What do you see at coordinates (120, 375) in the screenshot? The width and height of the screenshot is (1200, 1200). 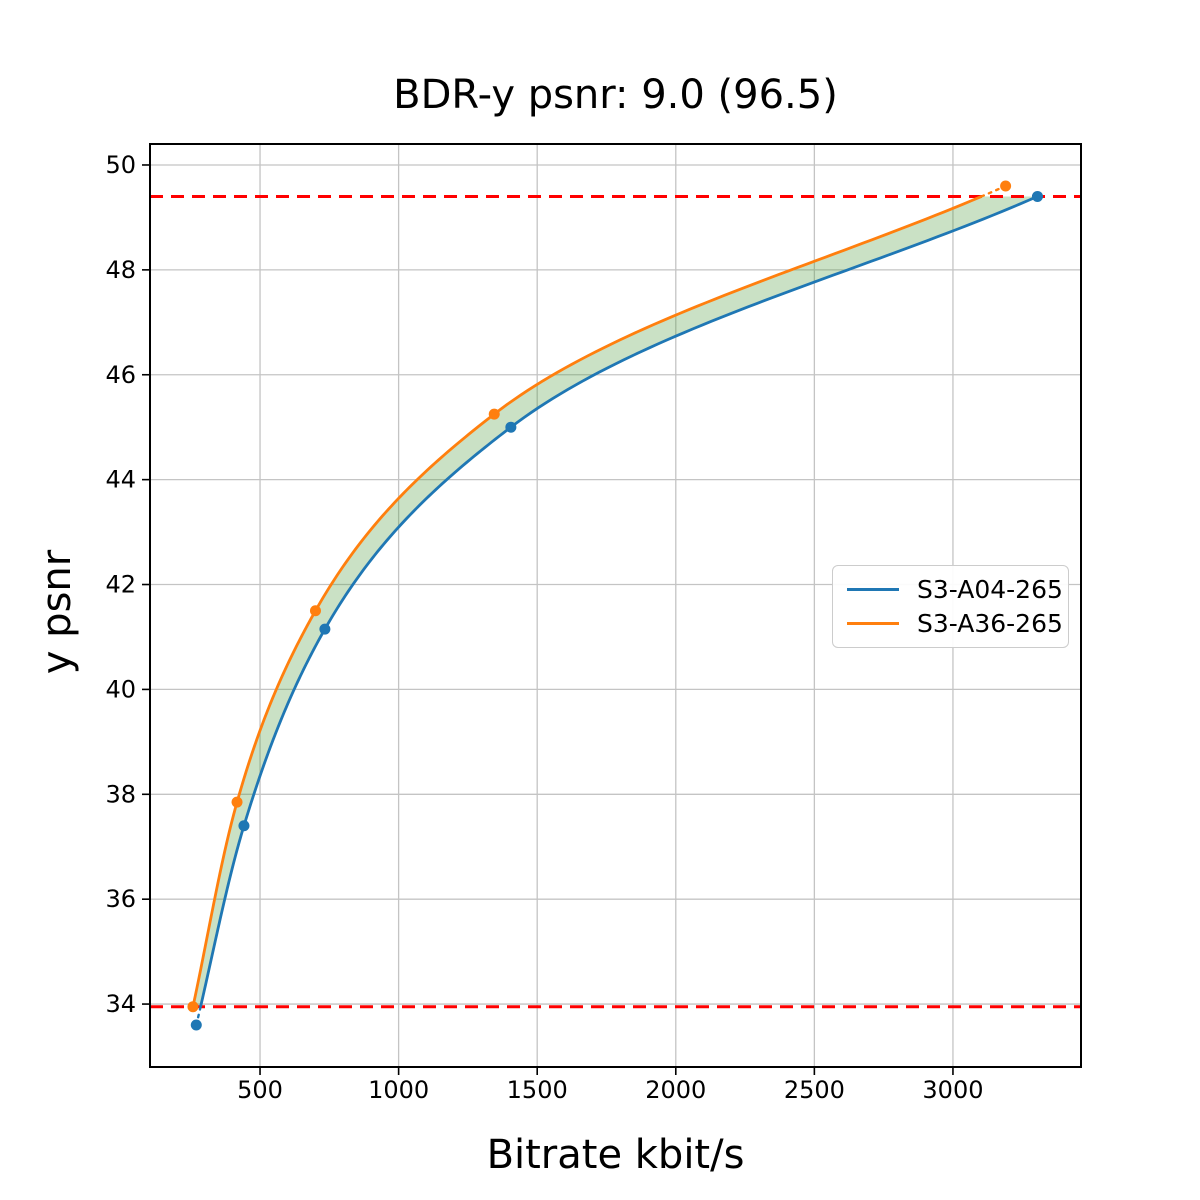 I see `y-tick-label: 46` at bounding box center [120, 375].